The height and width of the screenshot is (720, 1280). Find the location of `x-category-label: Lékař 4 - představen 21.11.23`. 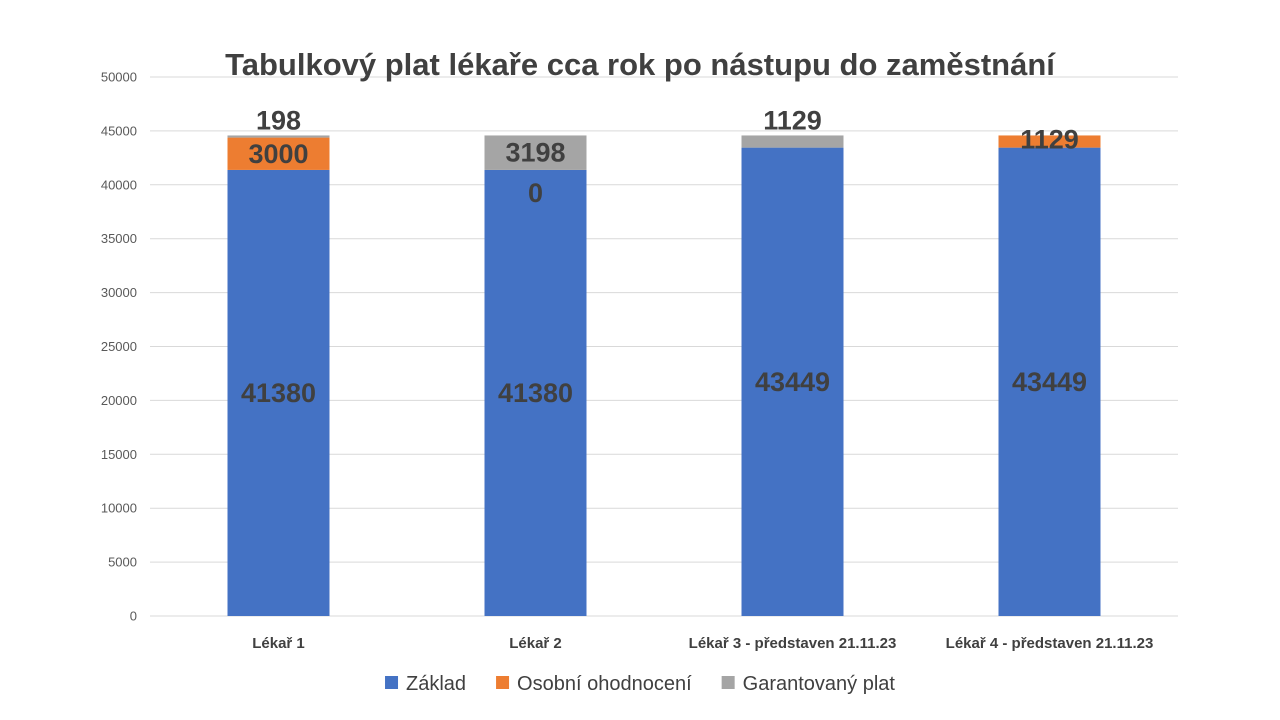

x-category-label: Lékař 4 - představen 21.11.23 is located at coordinates (1050, 643).